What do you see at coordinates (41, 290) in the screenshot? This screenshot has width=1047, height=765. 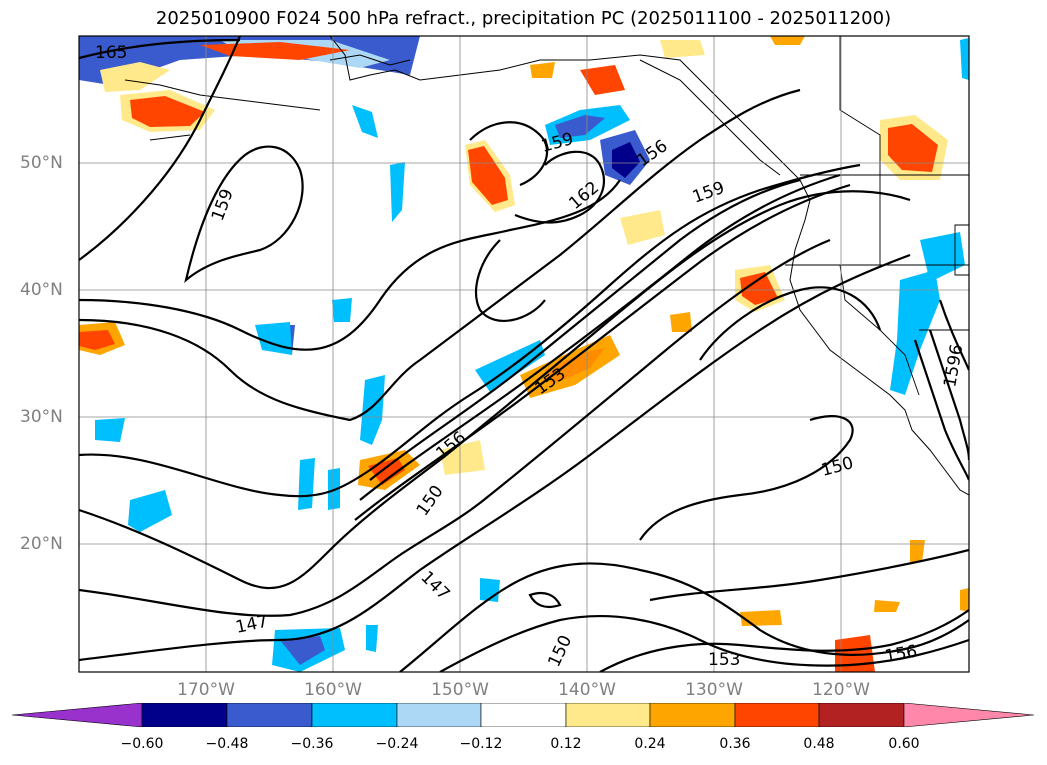 I see `lat-label-40n: 40°N` at bounding box center [41, 290].